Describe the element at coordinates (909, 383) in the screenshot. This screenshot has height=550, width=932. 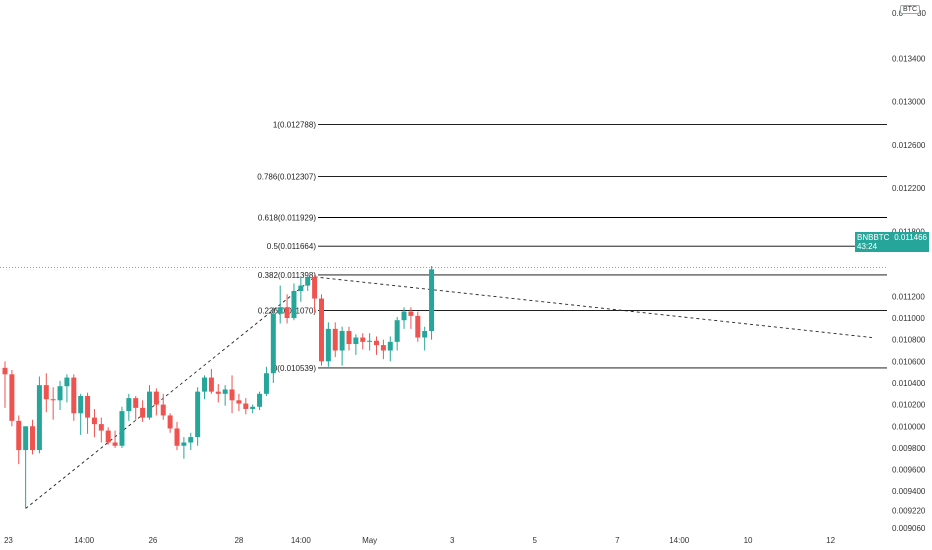
I see `price-tick-label: 0.010400` at that location.